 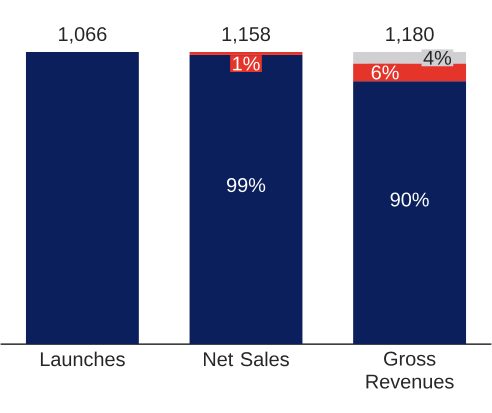 What do you see at coordinates (410, 35) in the screenshot?
I see `annotation: 1,180` at bounding box center [410, 35].